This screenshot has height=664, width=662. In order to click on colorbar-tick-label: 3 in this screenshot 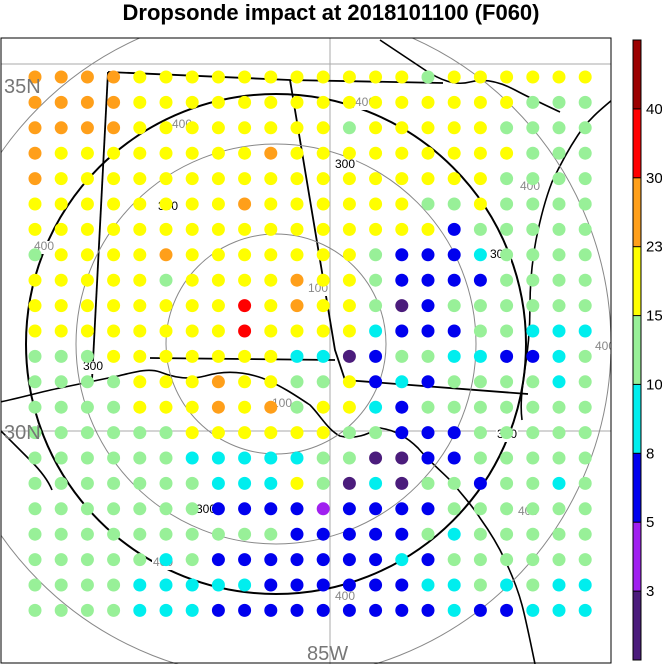, I will do `click(650, 591)`.